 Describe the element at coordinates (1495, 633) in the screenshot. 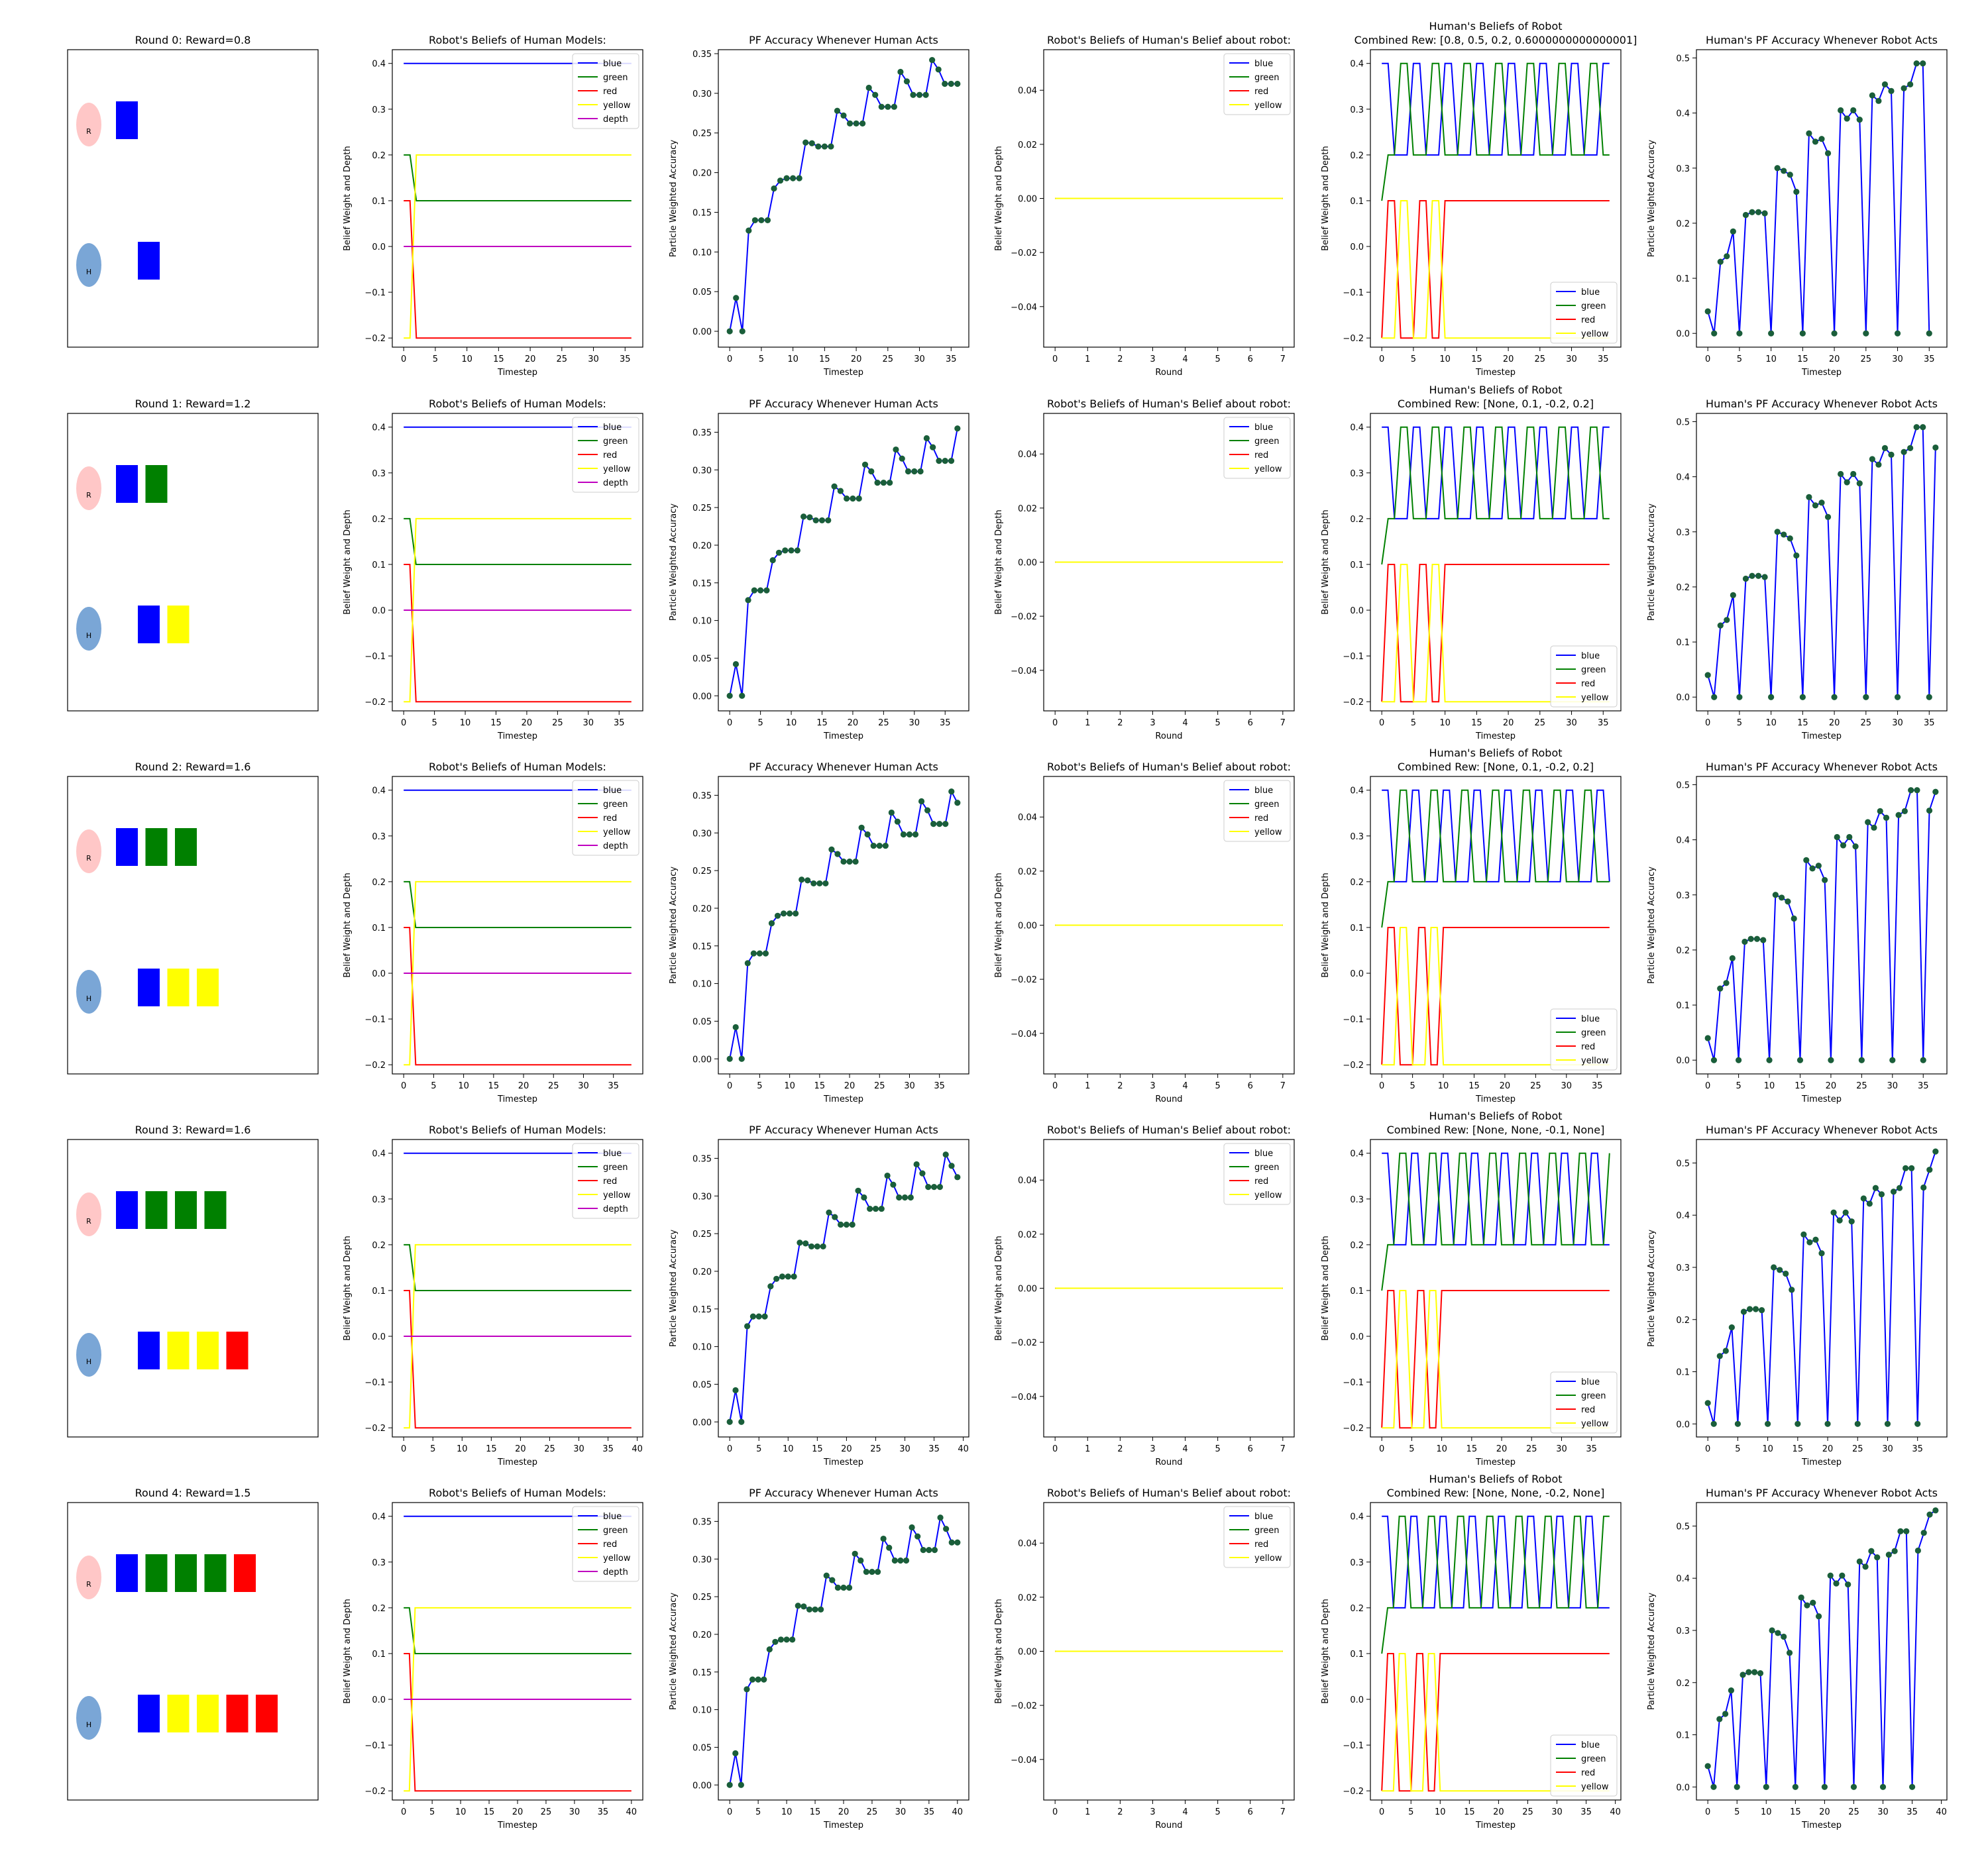

I see `series-line-red` at that location.